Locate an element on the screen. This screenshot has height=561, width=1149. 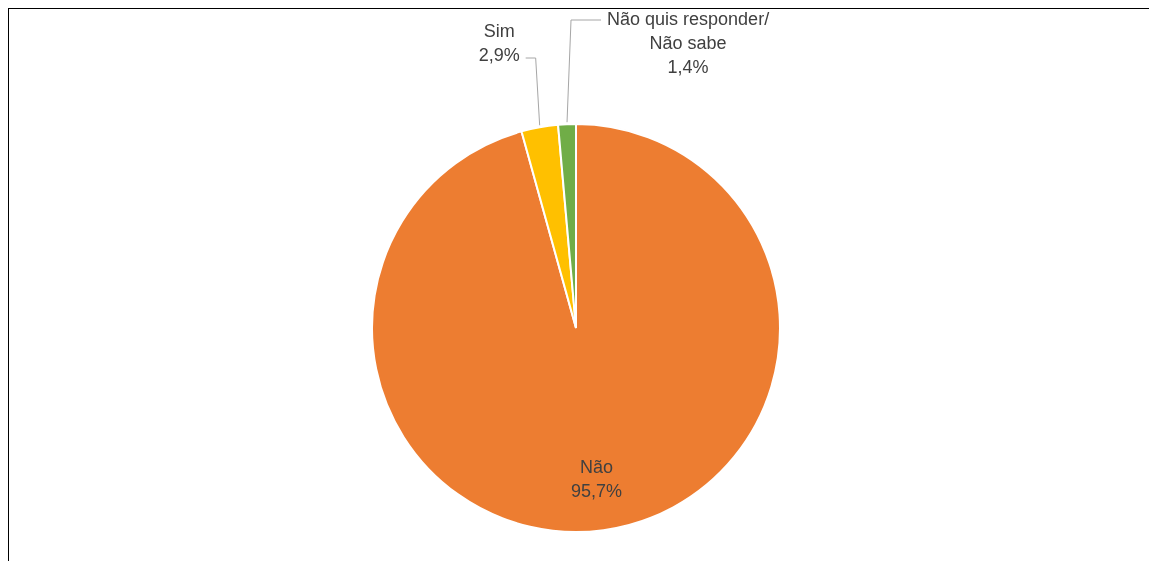
data-label: 95,7% is located at coordinates (597, 490).